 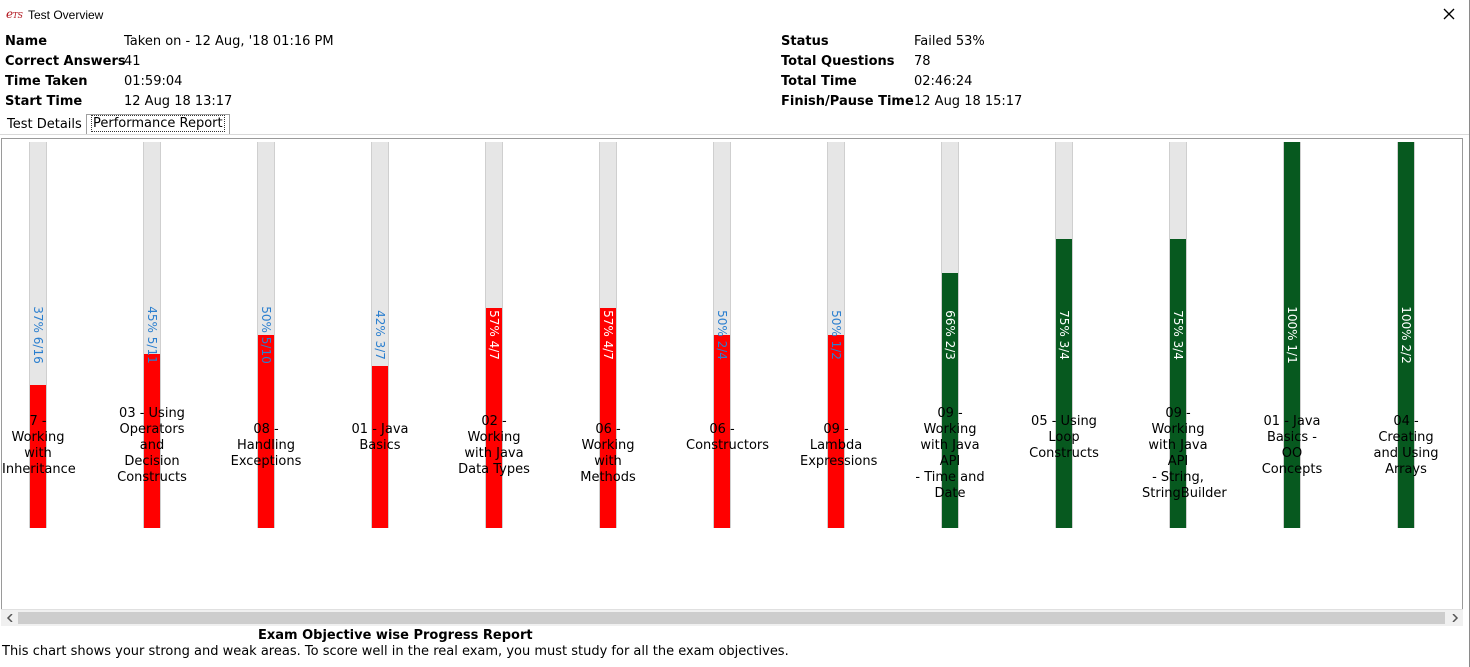 I want to click on close-button, so click(x=1449, y=14).